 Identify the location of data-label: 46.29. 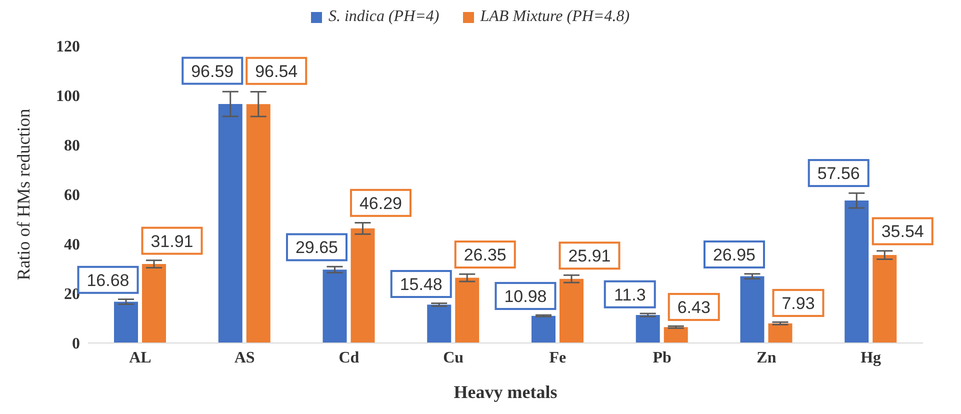
(380, 203).